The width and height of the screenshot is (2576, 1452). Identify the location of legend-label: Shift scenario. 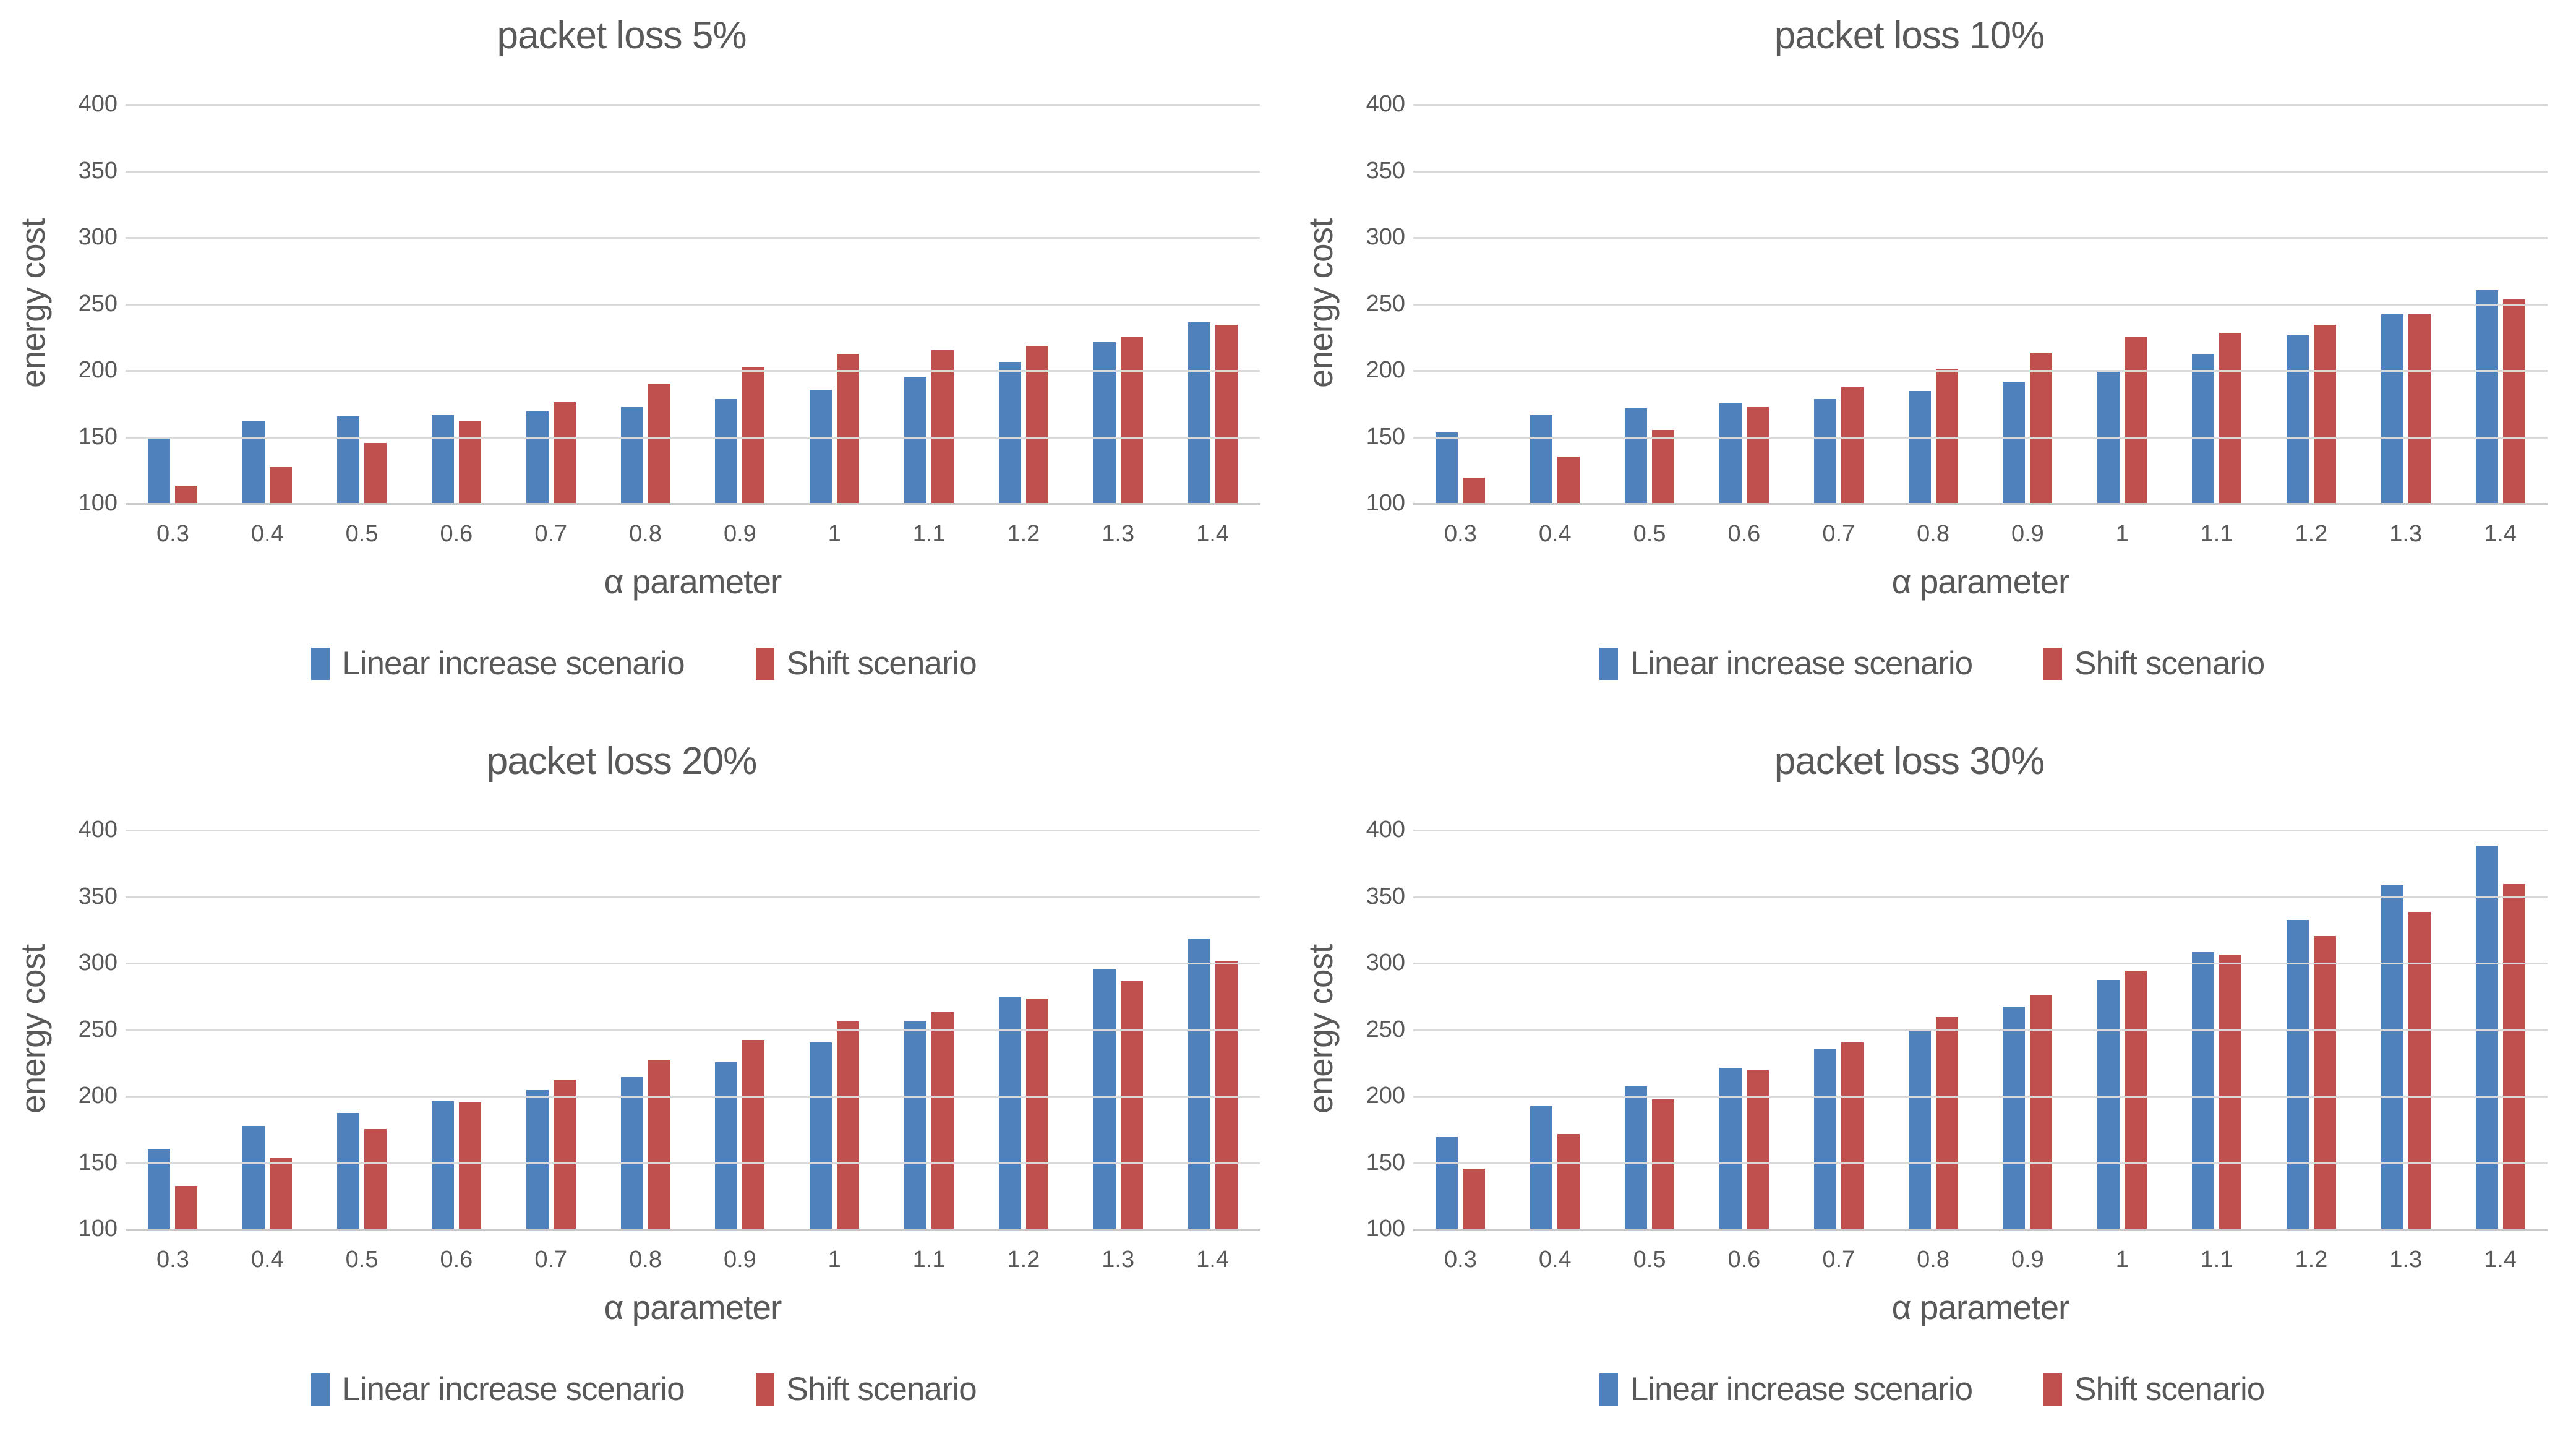
(882, 663).